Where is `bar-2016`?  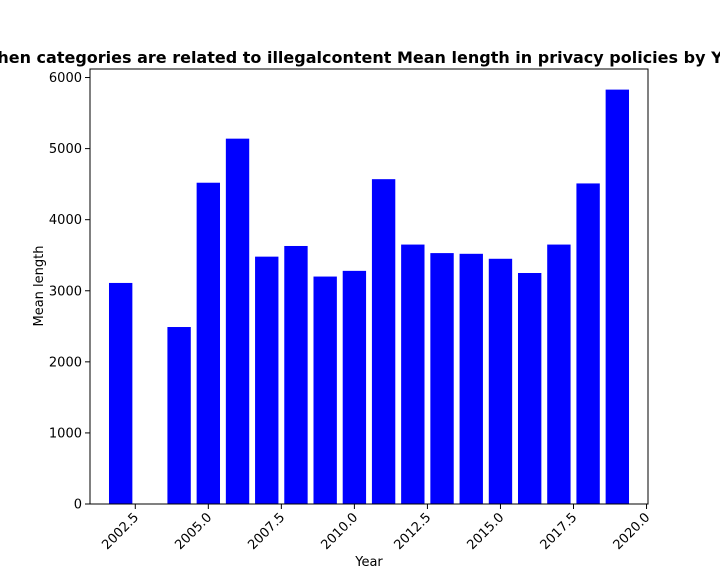 bar-2016 is located at coordinates (529, 388).